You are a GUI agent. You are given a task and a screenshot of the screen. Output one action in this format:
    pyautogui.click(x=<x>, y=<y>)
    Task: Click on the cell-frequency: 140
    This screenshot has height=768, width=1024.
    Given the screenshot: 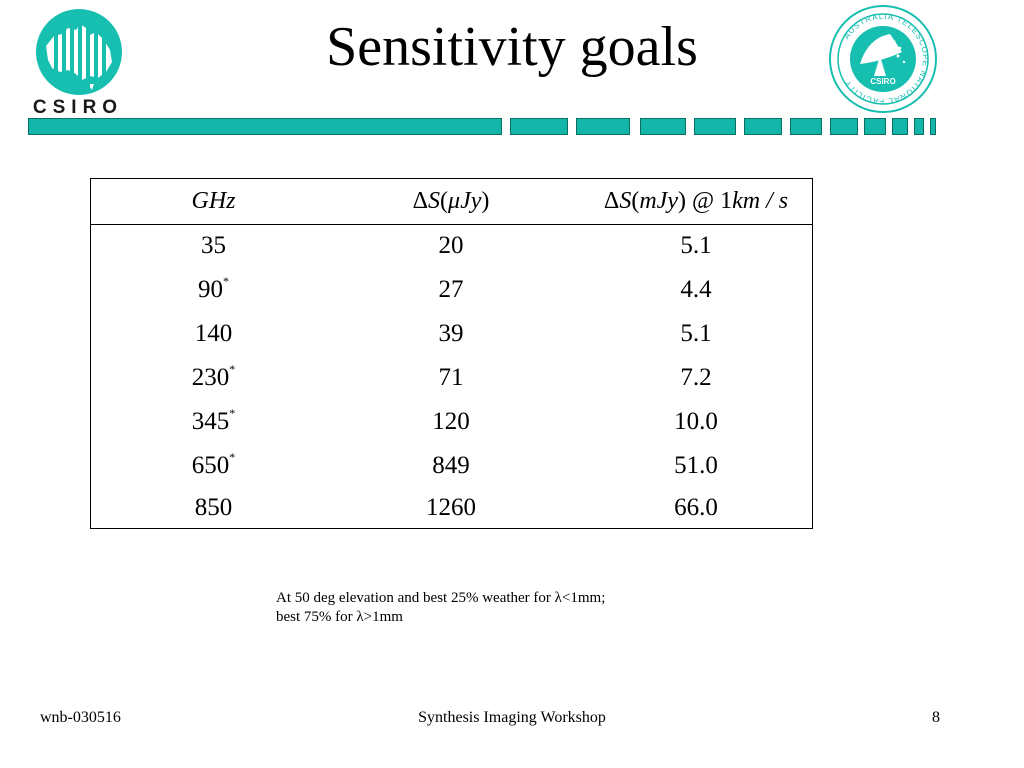 What is the action you would take?
    pyautogui.click(x=213, y=334)
    